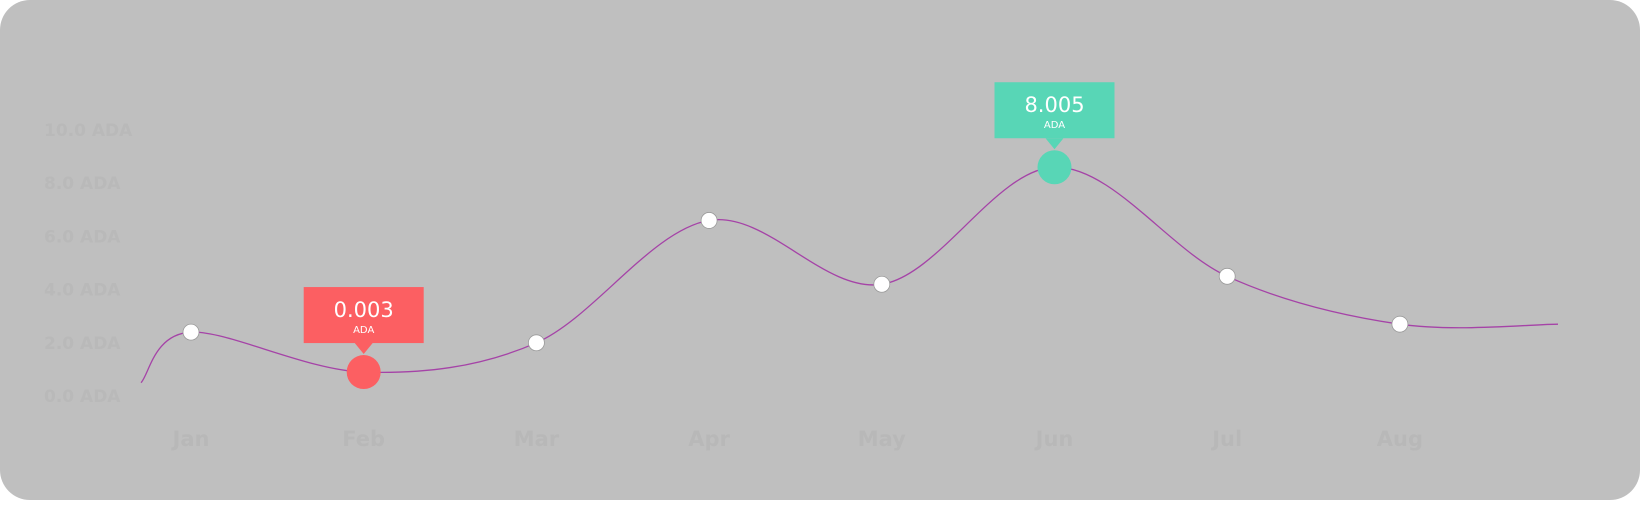 The height and width of the screenshot is (505, 1640). I want to click on y-tick-label: 0.0 ADA, so click(82, 397).